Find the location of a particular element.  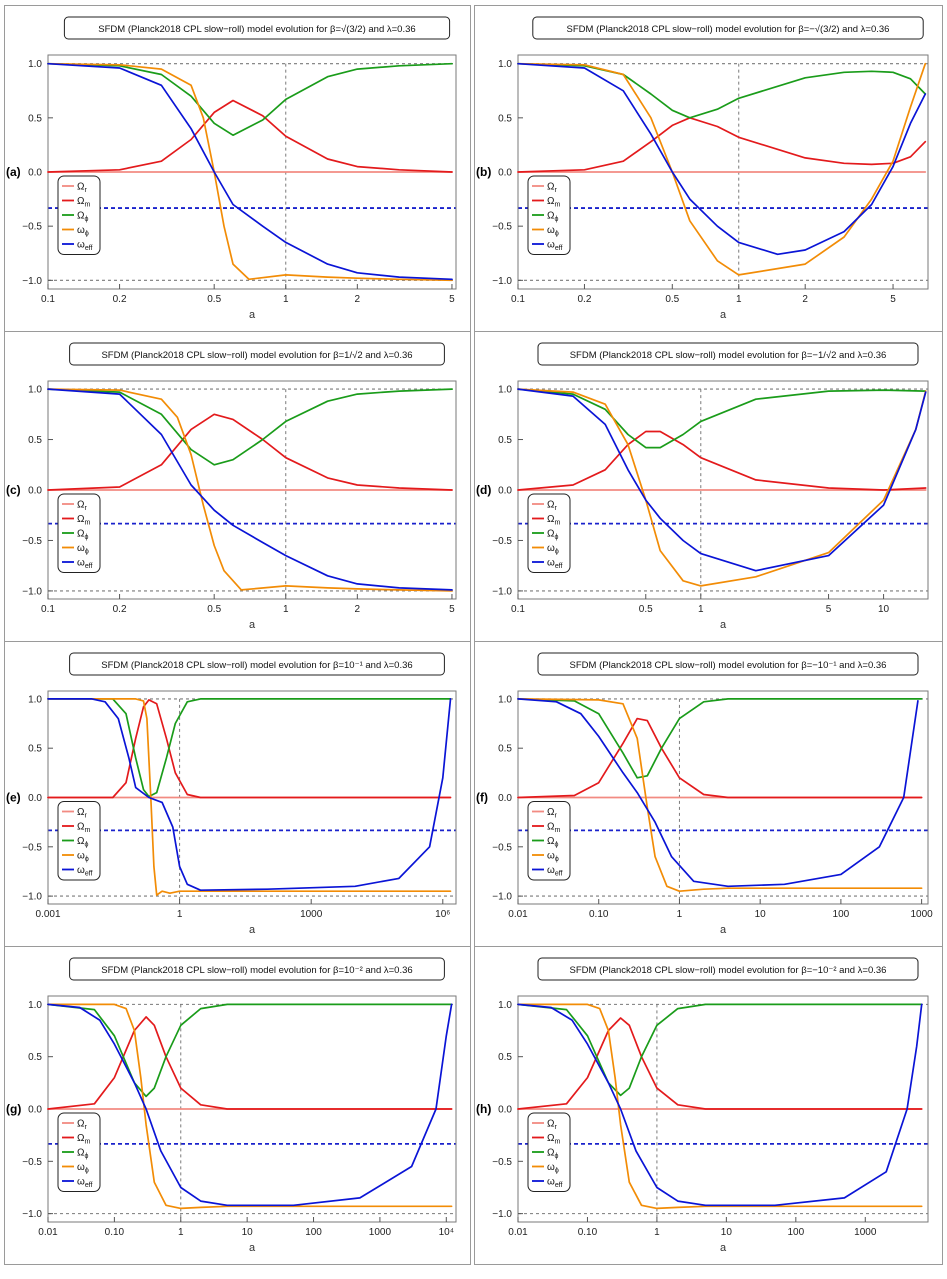

x-tick-label: 2 is located at coordinates (358, 609).